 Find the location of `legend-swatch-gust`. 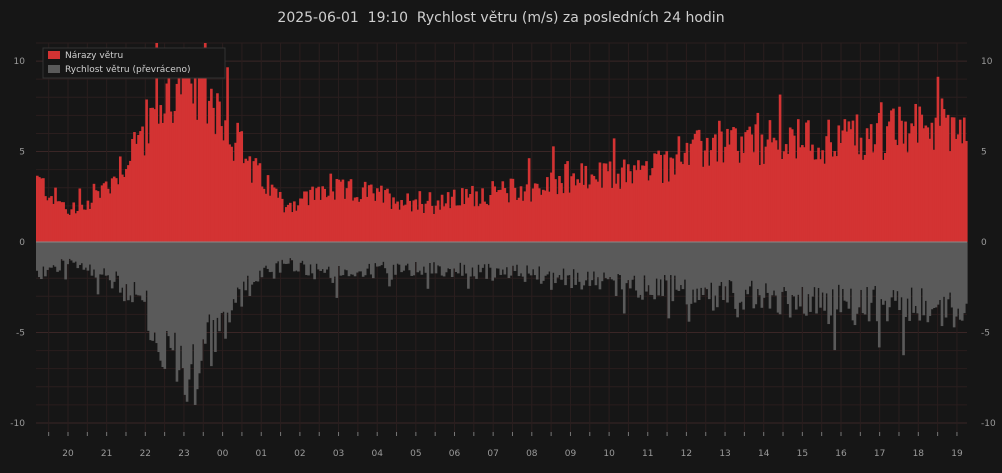

legend-swatch-gust is located at coordinates (54, 55).